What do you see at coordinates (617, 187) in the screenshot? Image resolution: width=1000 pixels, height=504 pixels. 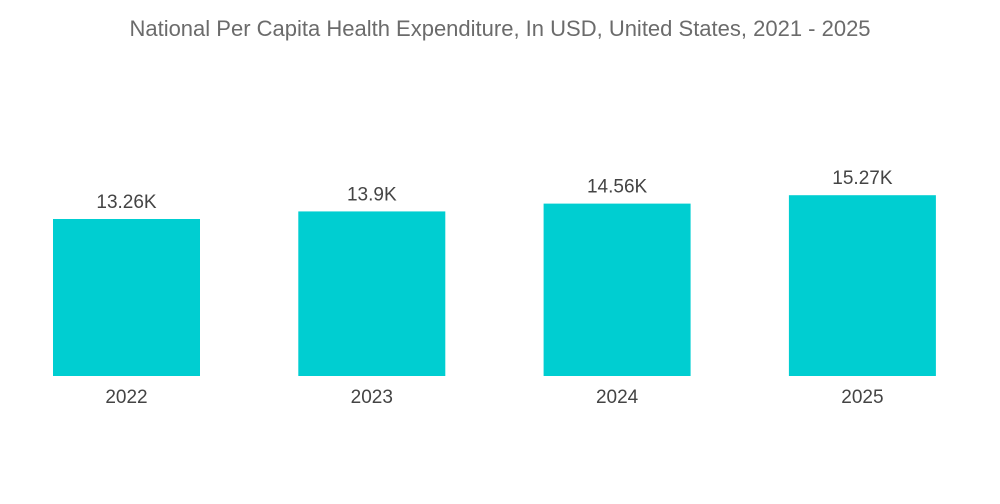 I see `data-label-2024: 14.56K` at bounding box center [617, 187].